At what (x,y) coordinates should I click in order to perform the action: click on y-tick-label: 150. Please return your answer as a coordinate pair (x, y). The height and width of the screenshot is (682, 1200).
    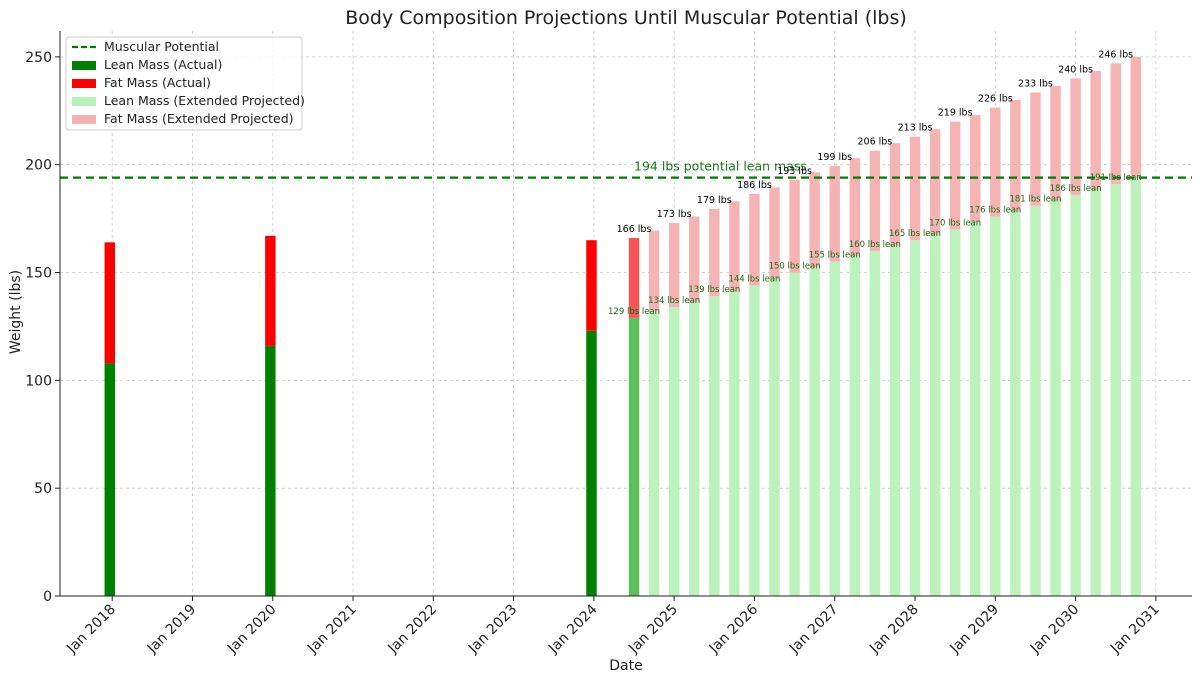
    Looking at the image, I should click on (38, 274).